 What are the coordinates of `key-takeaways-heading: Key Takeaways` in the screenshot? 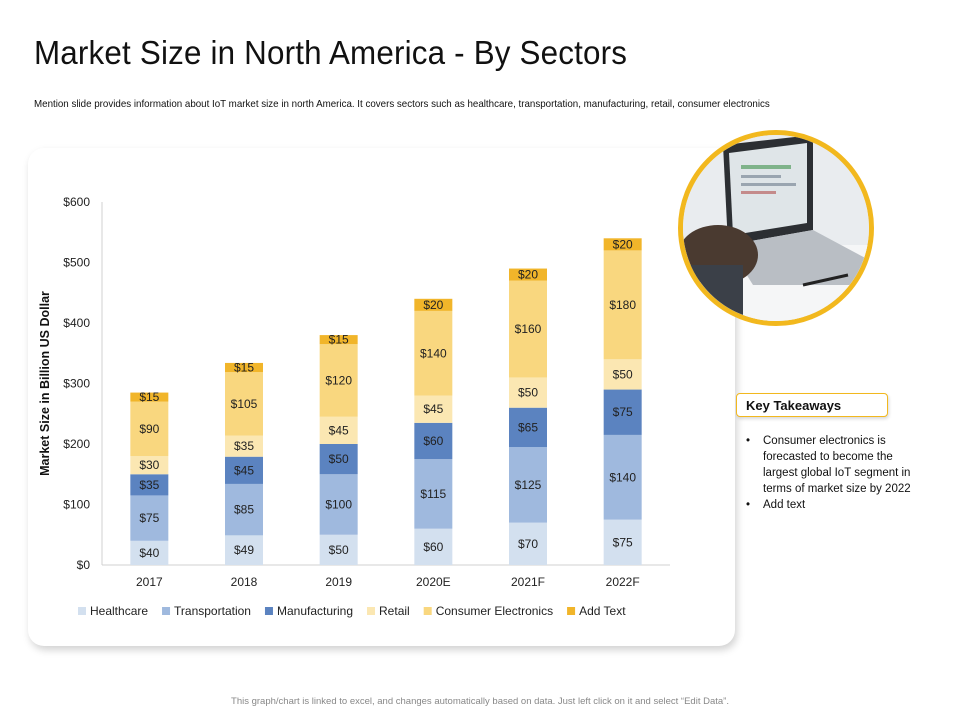 It's located at (812, 405).